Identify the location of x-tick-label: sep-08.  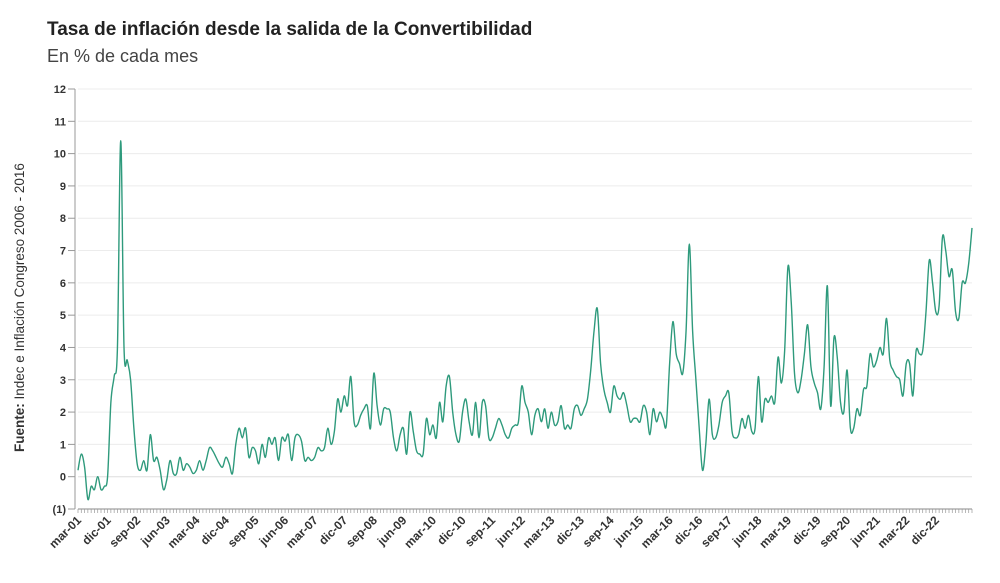
(361, 531).